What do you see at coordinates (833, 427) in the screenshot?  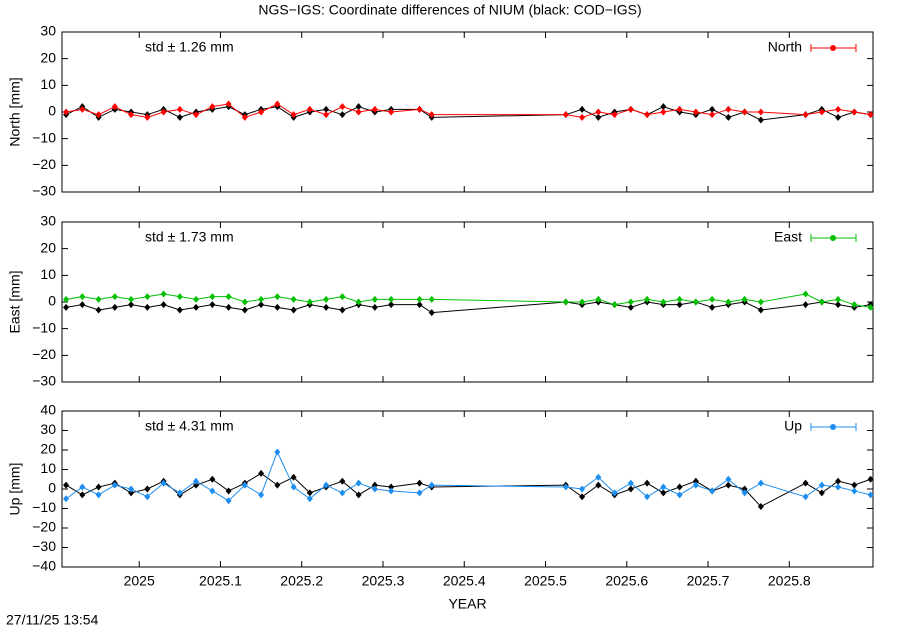 I see `legend-marker` at bounding box center [833, 427].